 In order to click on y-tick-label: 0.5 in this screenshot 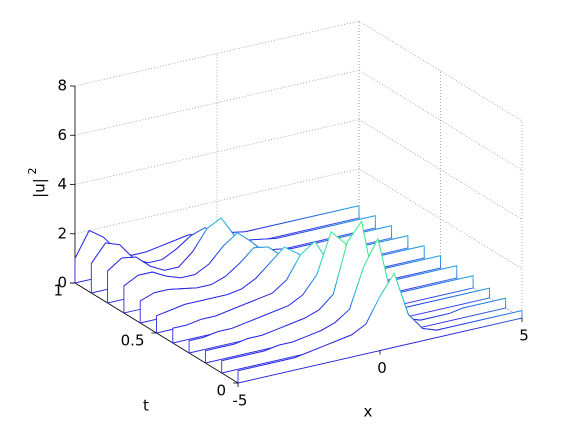, I will do `click(133, 341)`.